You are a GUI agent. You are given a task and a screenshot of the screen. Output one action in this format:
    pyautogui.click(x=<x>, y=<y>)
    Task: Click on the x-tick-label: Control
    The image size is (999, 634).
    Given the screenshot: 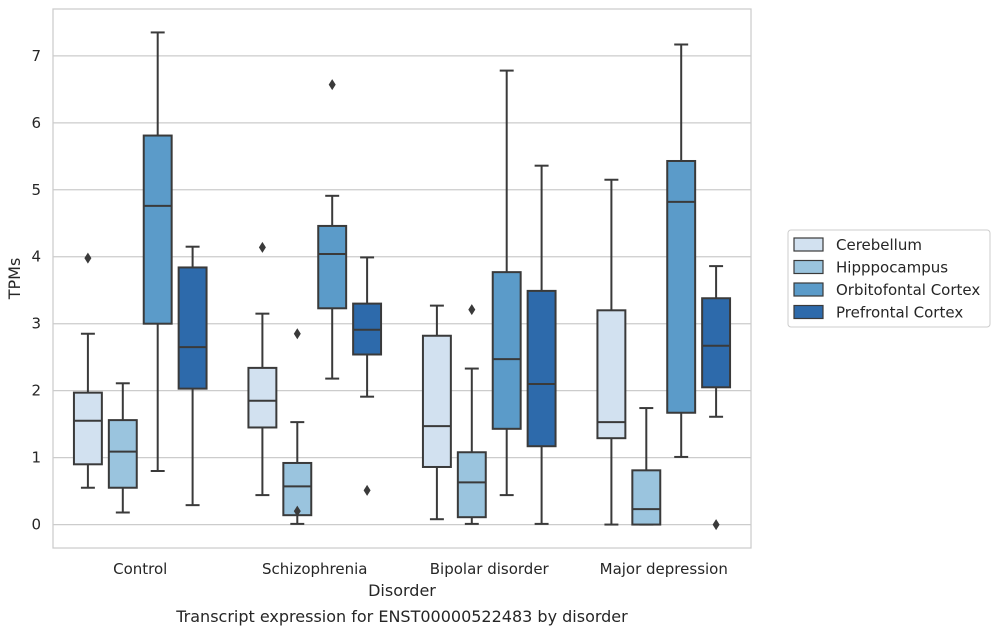 What is the action you would take?
    pyautogui.click(x=140, y=569)
    